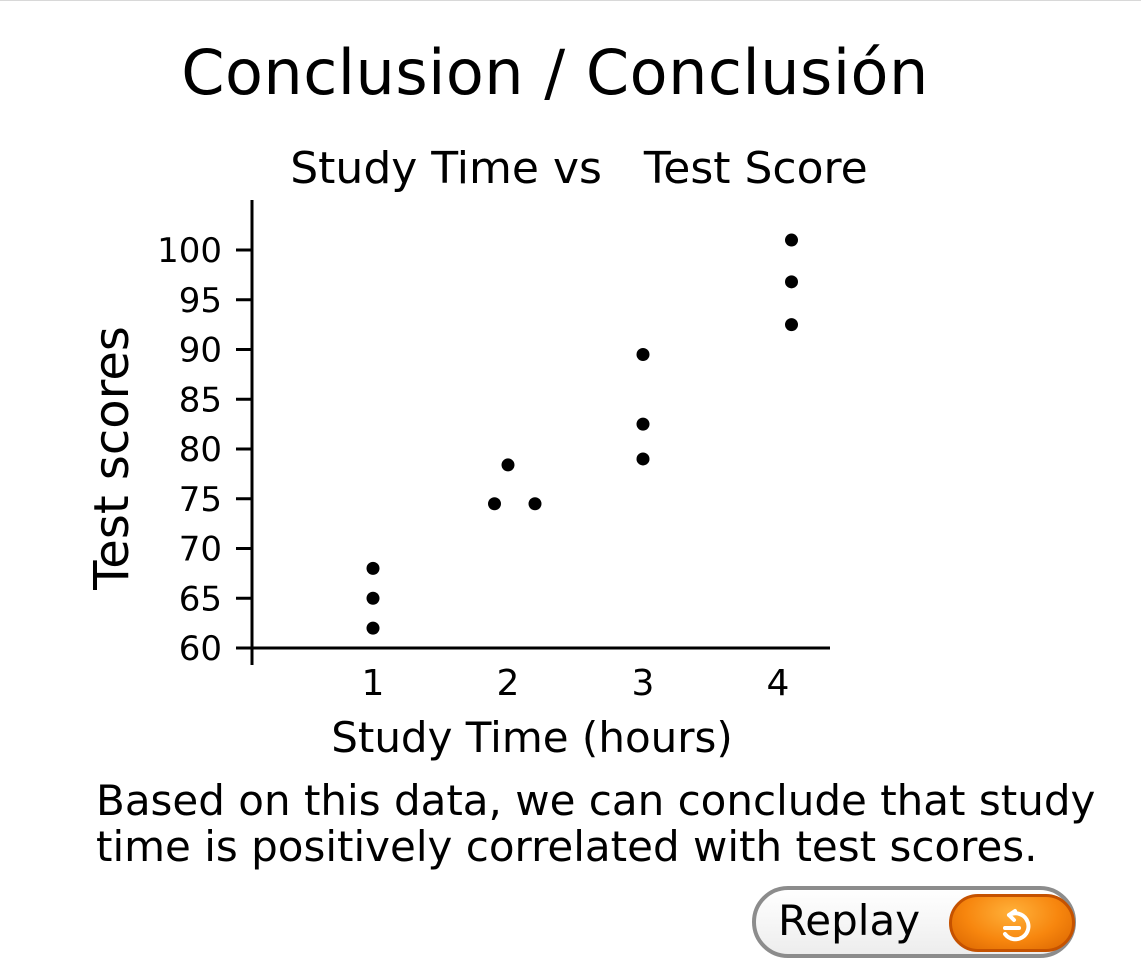 The width and height of the screenshot is (1141, 969). I want to click on chart-title: Study Time vs Test Score, so click(578, 168).